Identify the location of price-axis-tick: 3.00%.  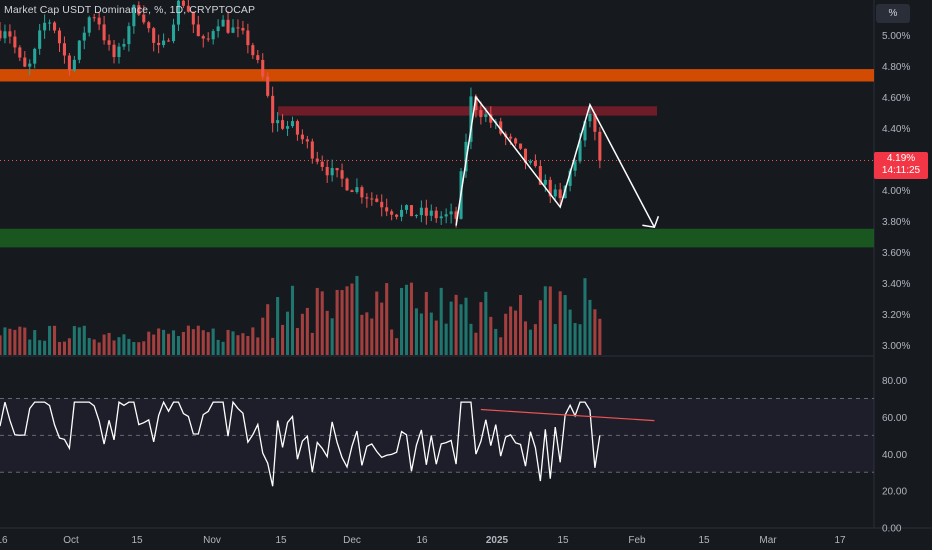
(896, 346).